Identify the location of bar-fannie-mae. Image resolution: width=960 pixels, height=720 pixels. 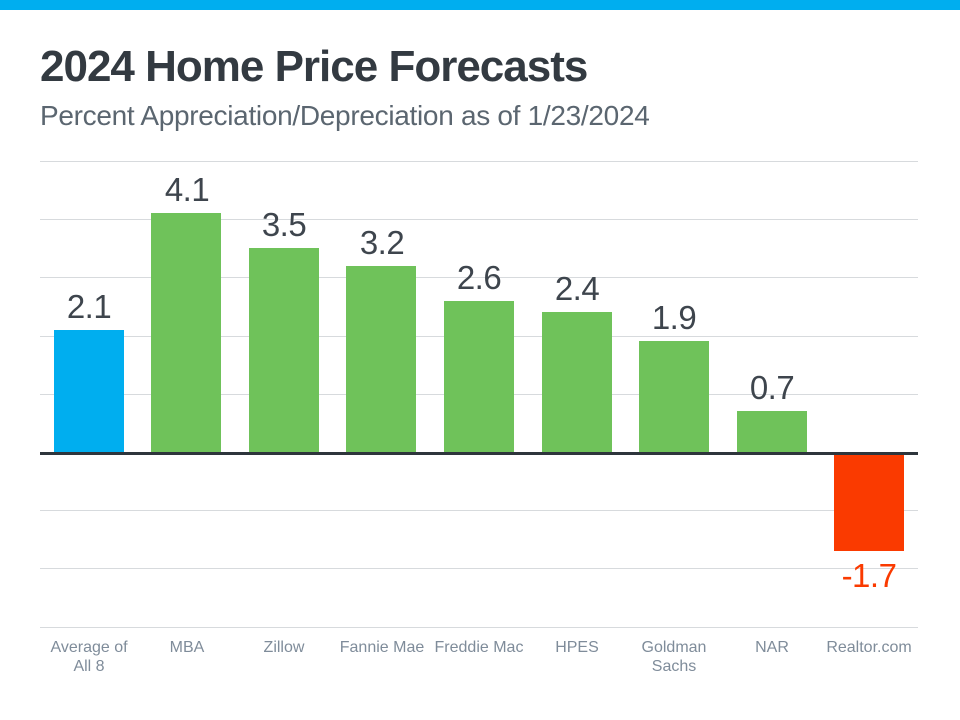
(381, 359).